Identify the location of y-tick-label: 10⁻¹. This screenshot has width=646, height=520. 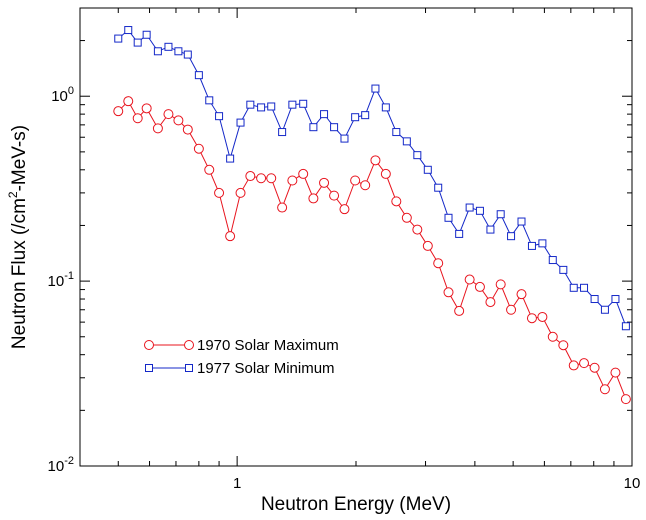
(61, 280).